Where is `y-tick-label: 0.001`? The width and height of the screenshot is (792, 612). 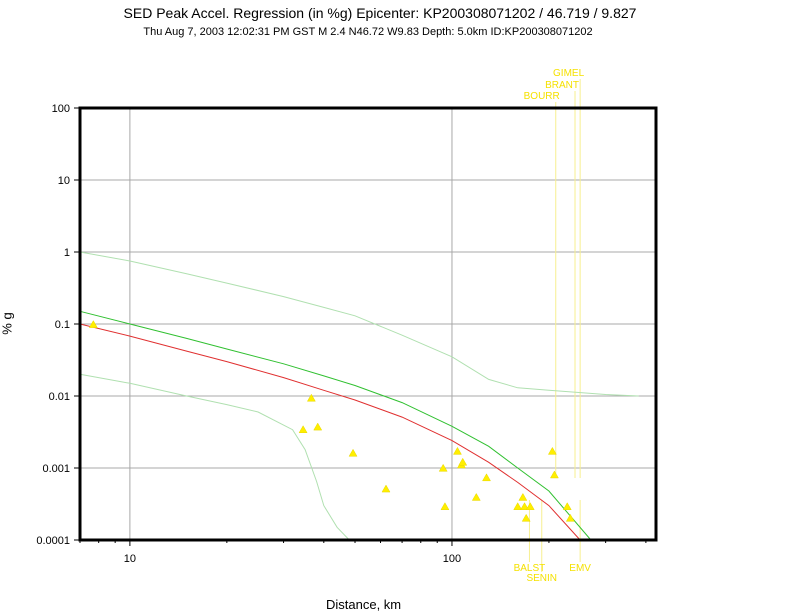
y-tick-label: 0.001 is located at coordinates (56, 469).